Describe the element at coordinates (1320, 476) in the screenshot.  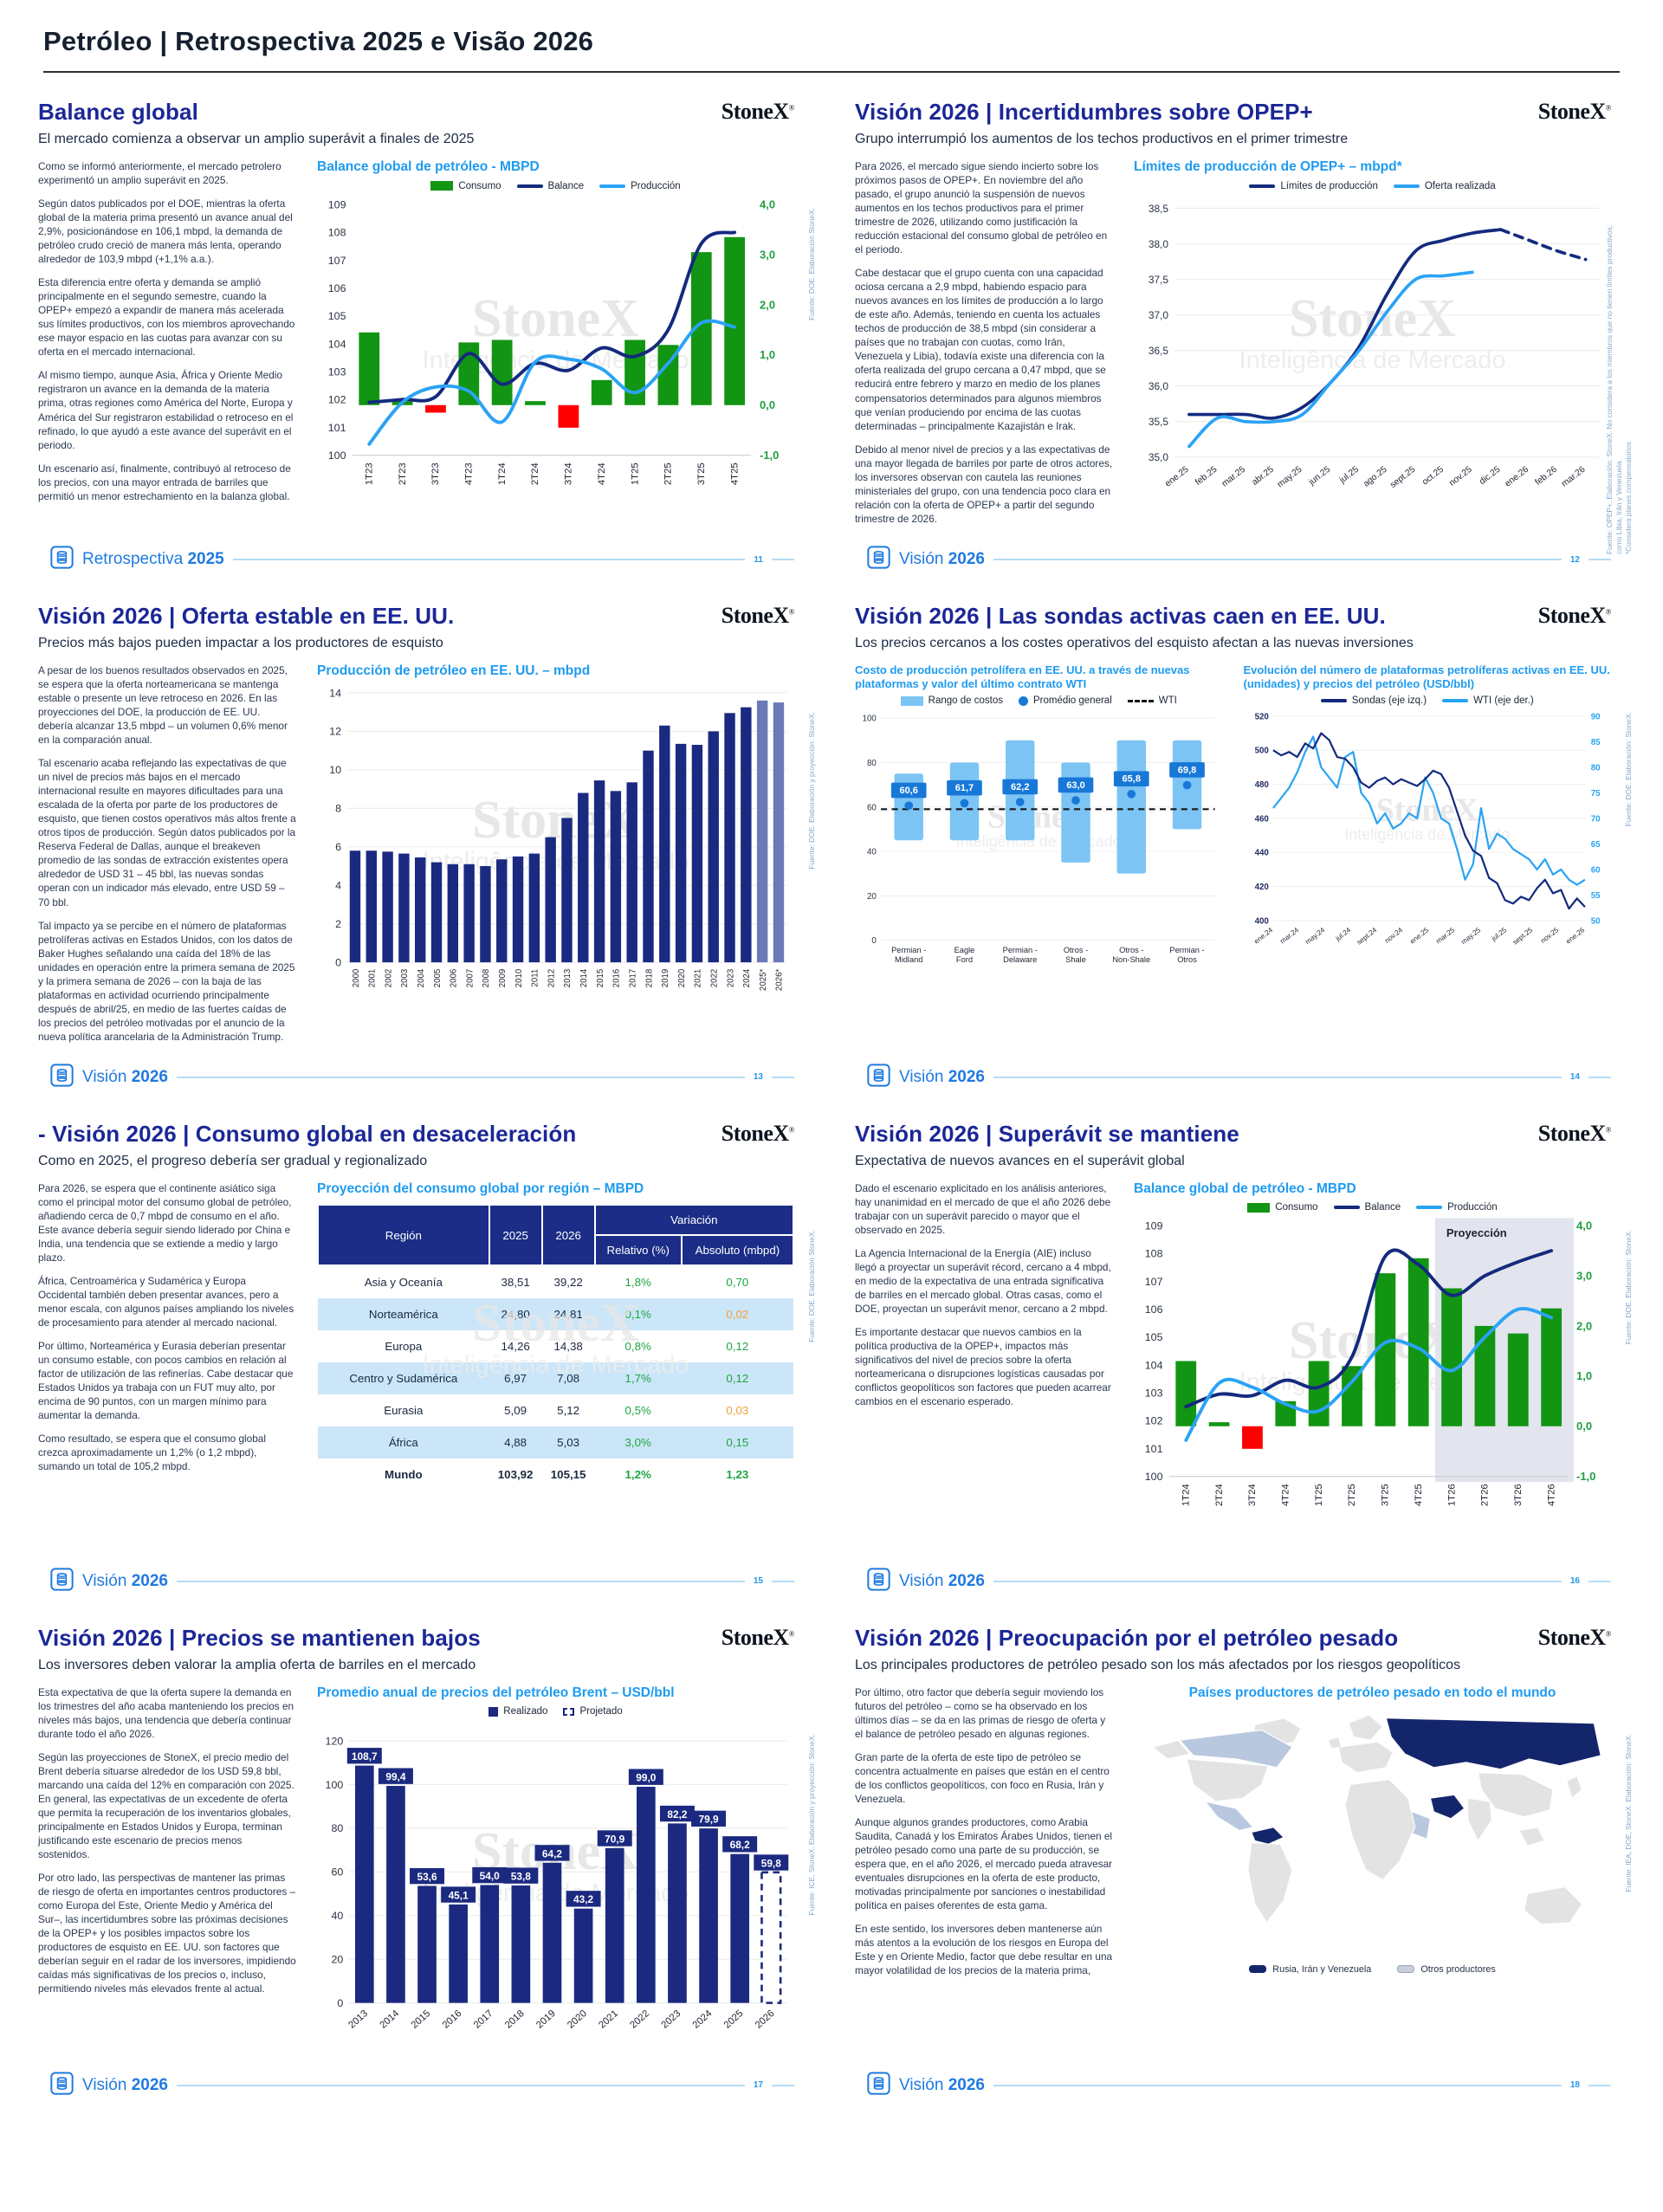
I see `svg-text: jun.25` at that location.